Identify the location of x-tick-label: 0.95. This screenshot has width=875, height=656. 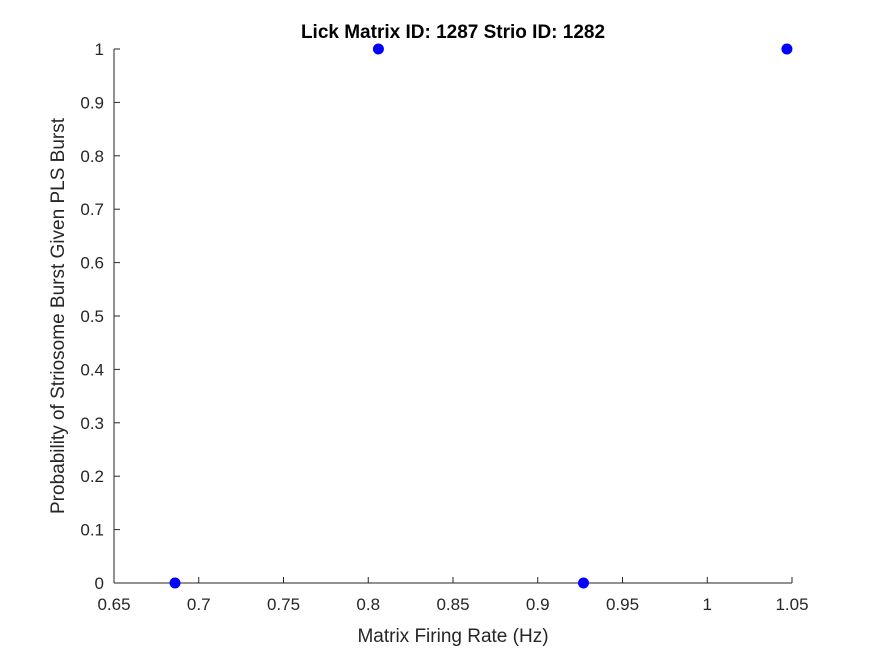
(622, 604).